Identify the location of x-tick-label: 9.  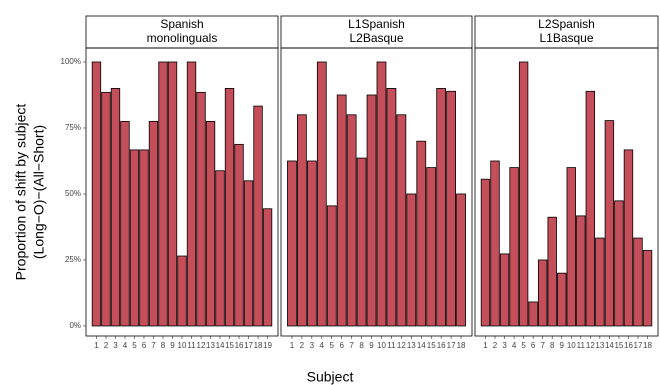
(562, 345).